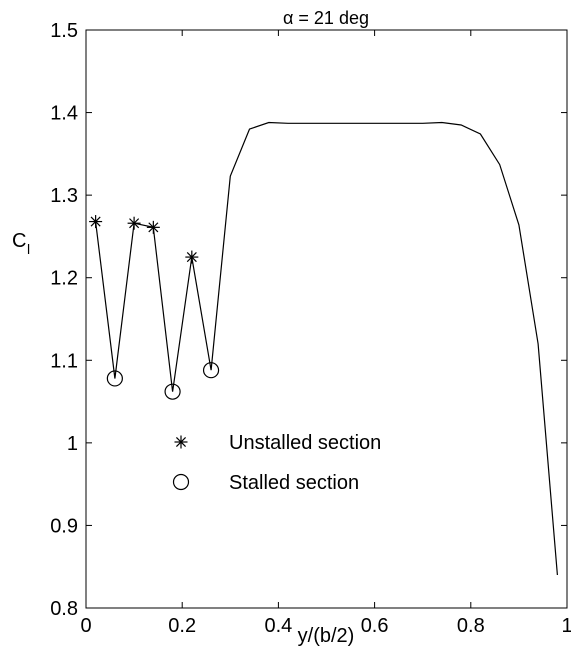 The height and width of the screenshot is (650, 571). What do you see at coordinates (64, 31) in the screenshot?
I see `y-tick-label: 1.5` at bounding box center [64, 31].